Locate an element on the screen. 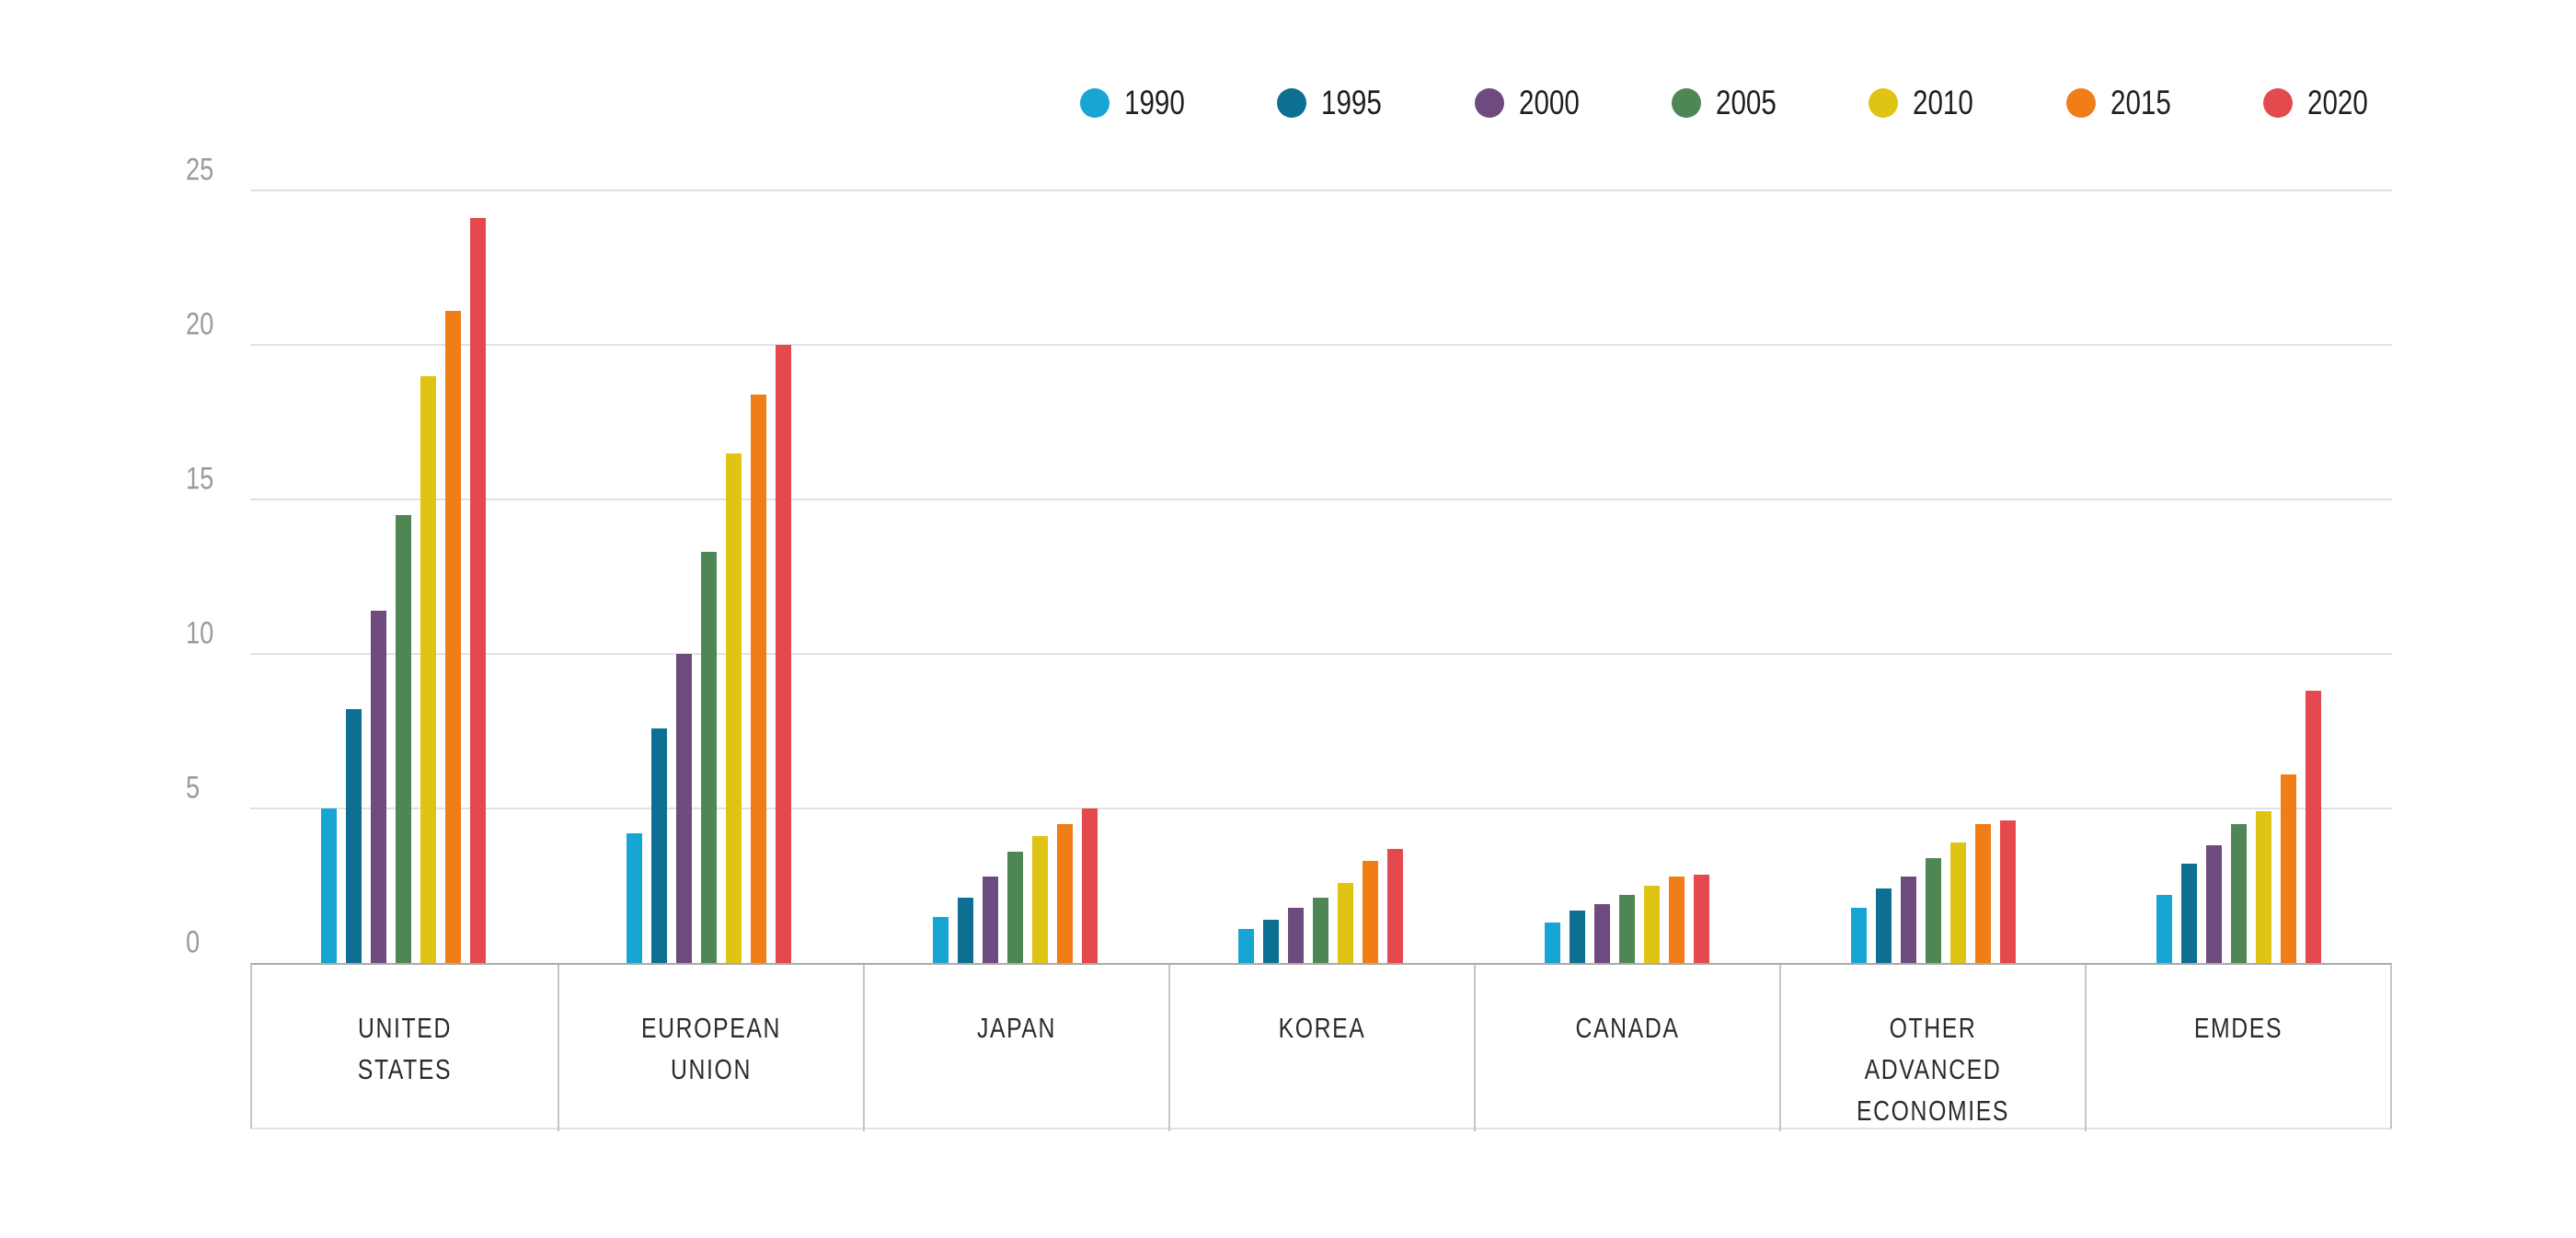  bar-other-advanced-economies-2005 is located at coordinates (1933, 910).